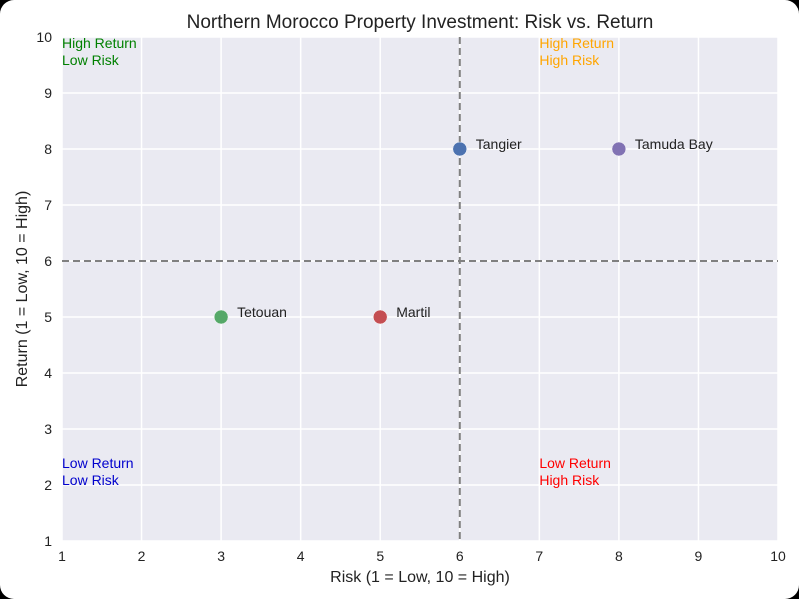  Describe the element at coordinates (221, 317) in the screenshot. I see `point-tetouan` at that location.